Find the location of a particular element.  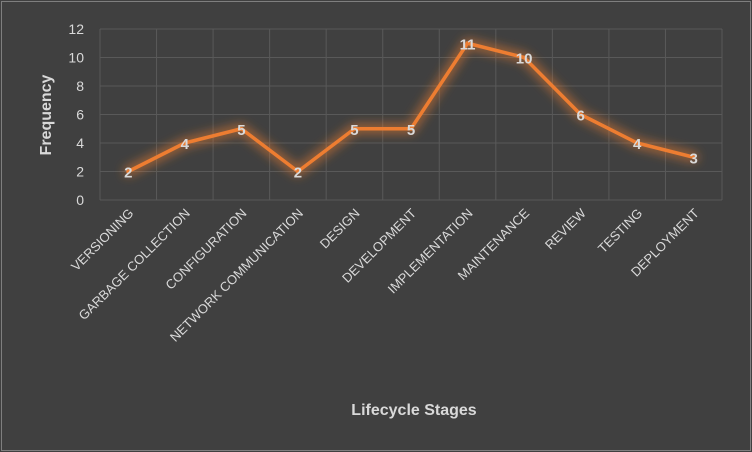

data-label: 6 is located at coordinates (580, 116).